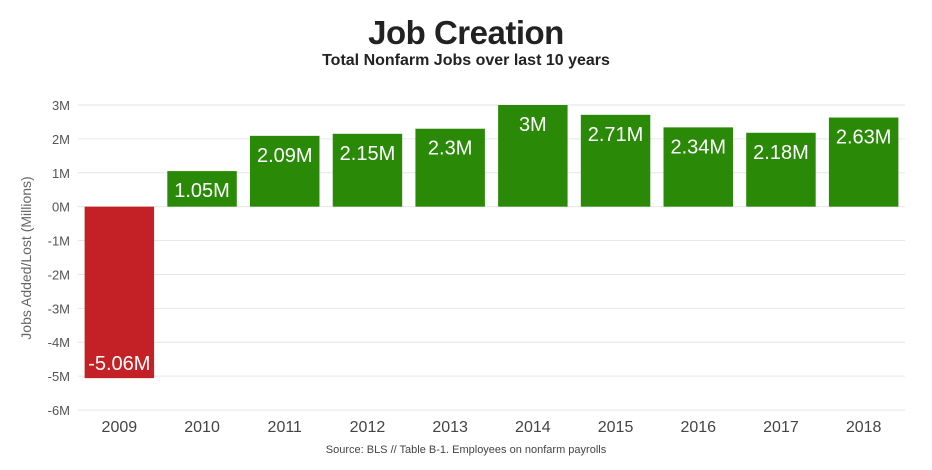 Image resolution: width=932 pixels, height=470 pixels. Describe the element at coordinates (615, 160) in the screenshot. I see `bar-2015` at that location.